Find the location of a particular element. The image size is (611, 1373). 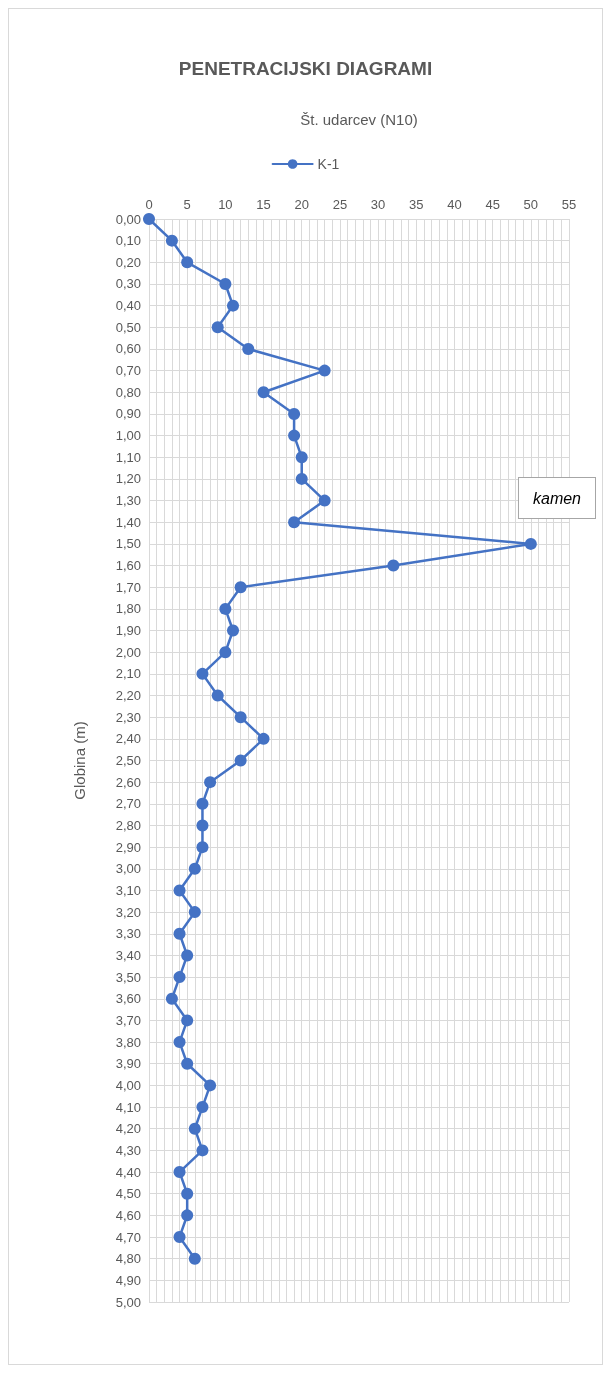

annotation: kamen is located at coordinates (557, 498).